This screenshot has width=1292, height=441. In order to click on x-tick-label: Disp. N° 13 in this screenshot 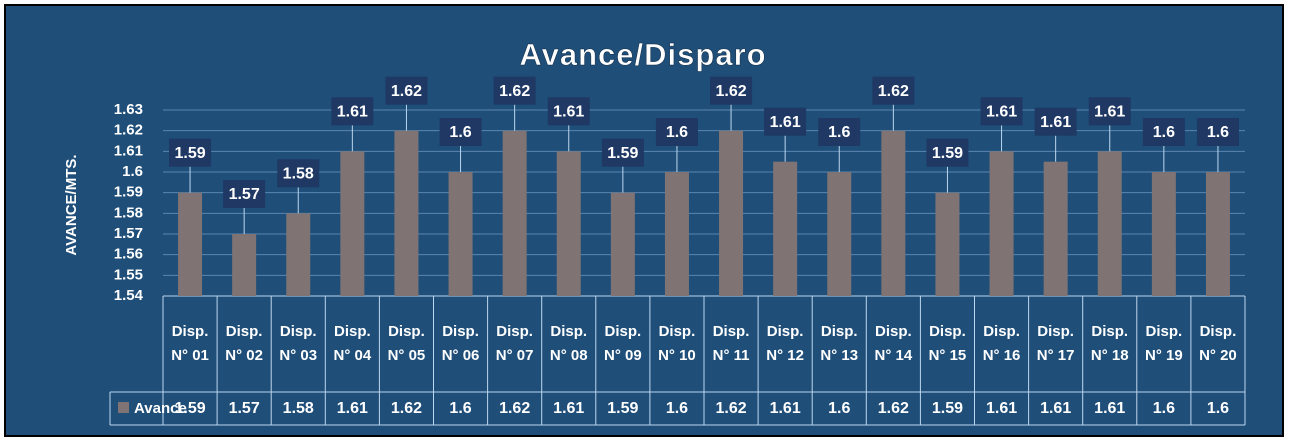, I will do `click(839, 344)`.